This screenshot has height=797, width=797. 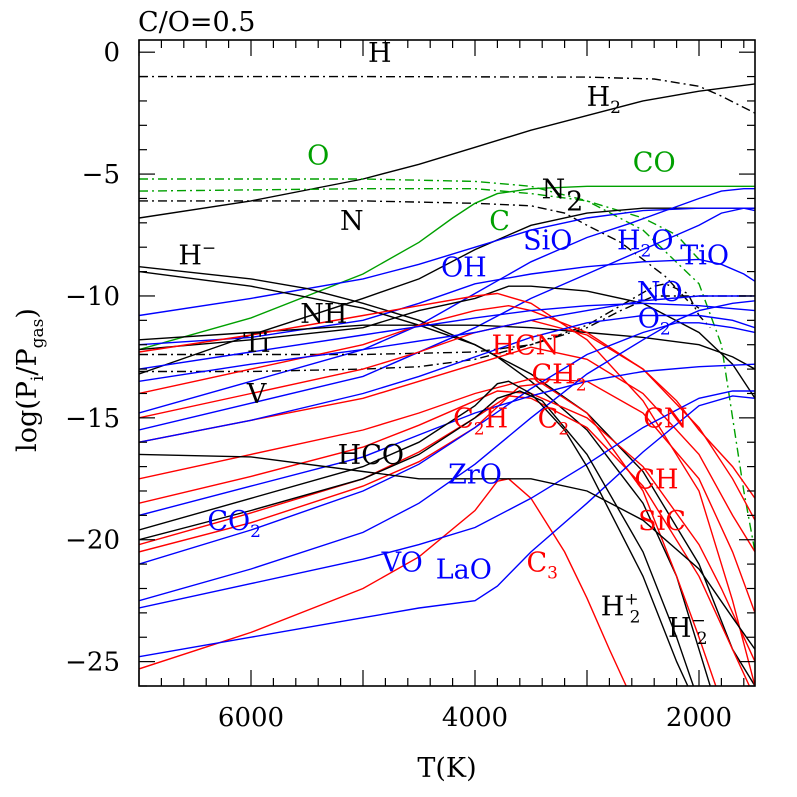 I want to click on svg-text: log(Pi/Pgas), so click(x=30, y=380).